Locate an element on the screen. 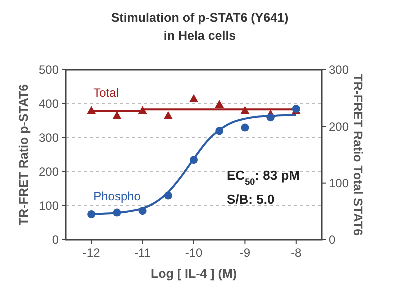 The width and height of the screenshot is (399, 303). y2-tick-label: 200 is located at coordinates (339, 127).